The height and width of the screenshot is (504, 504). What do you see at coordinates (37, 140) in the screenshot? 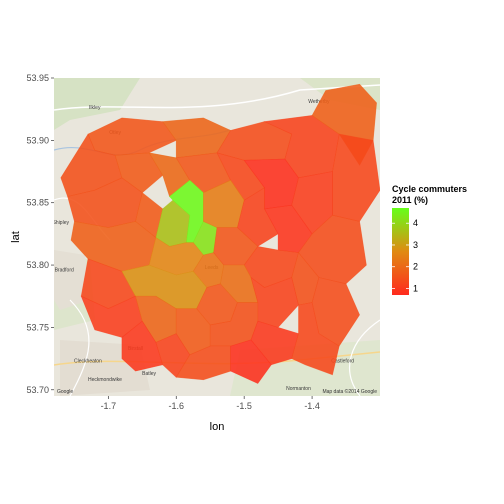
I see `y-tick-label: 53.90` at bounding box center [37, 140].